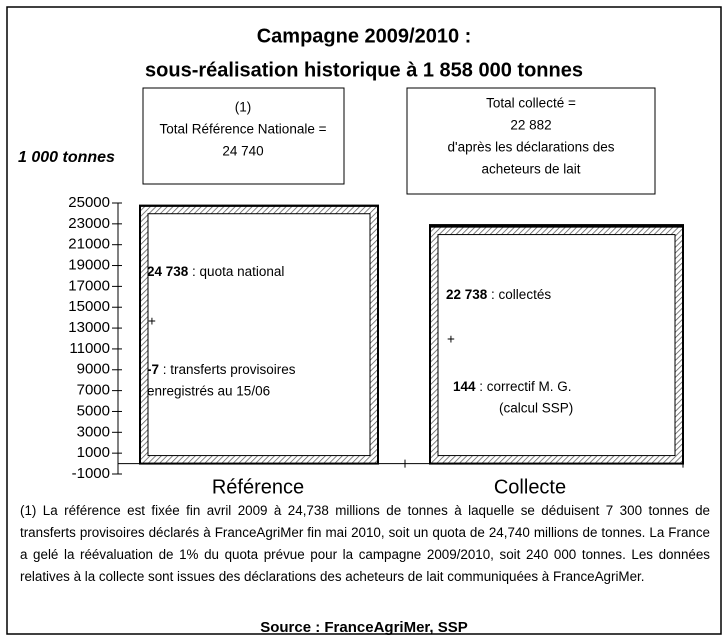  I want to click on segment-text: : quota national, so click(236, 271).